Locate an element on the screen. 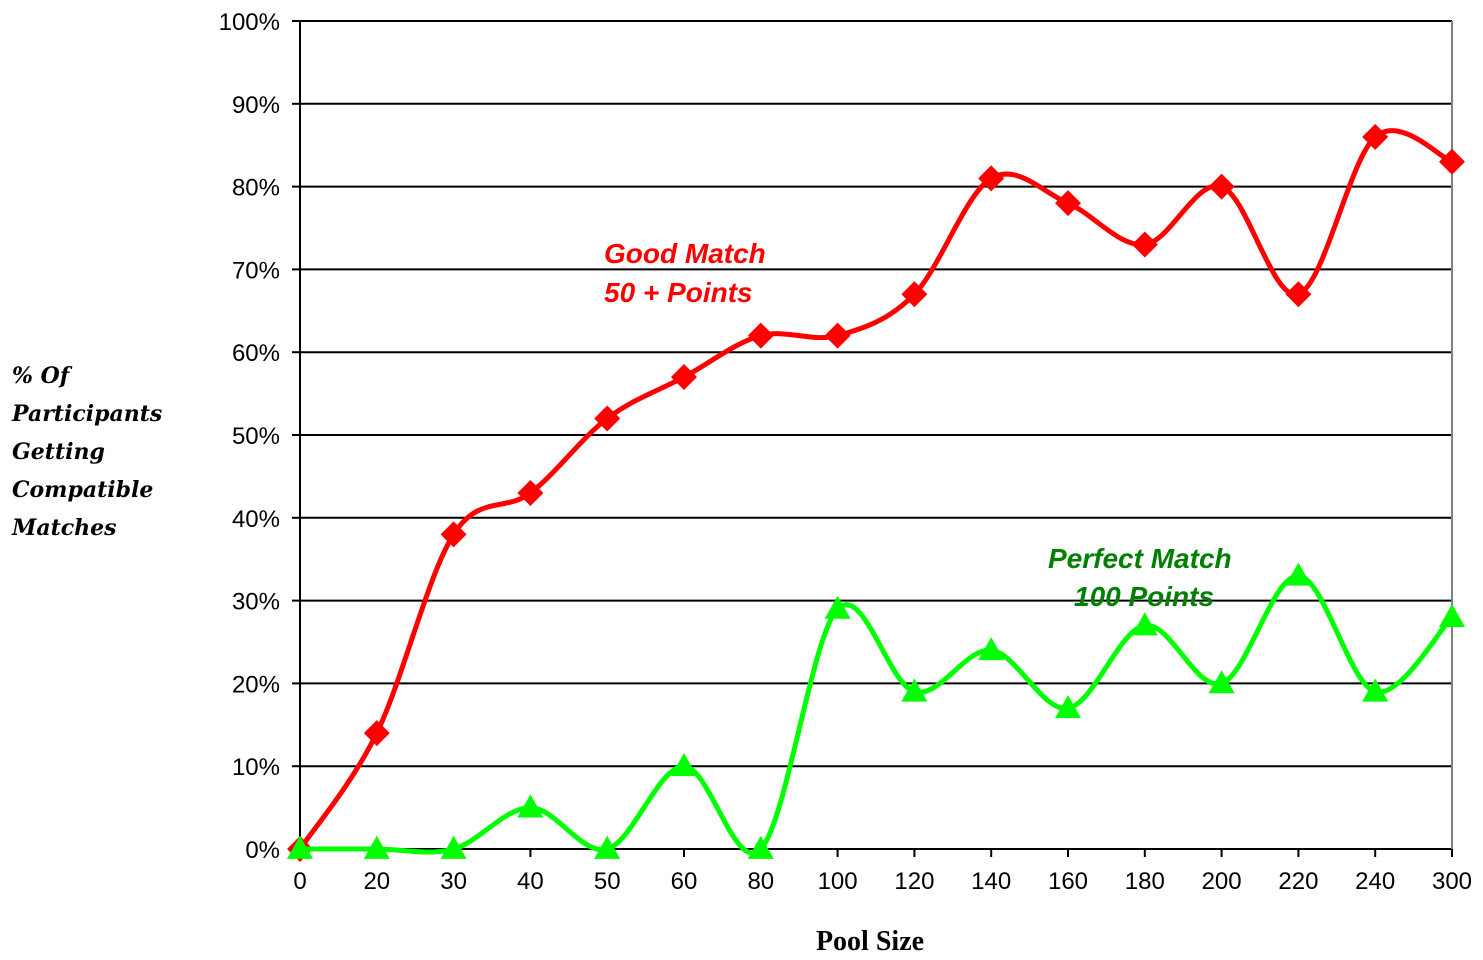 This screenshot has width=1483, height=960. y-axis-label-line: Participants is located at coordinates (86, 414).